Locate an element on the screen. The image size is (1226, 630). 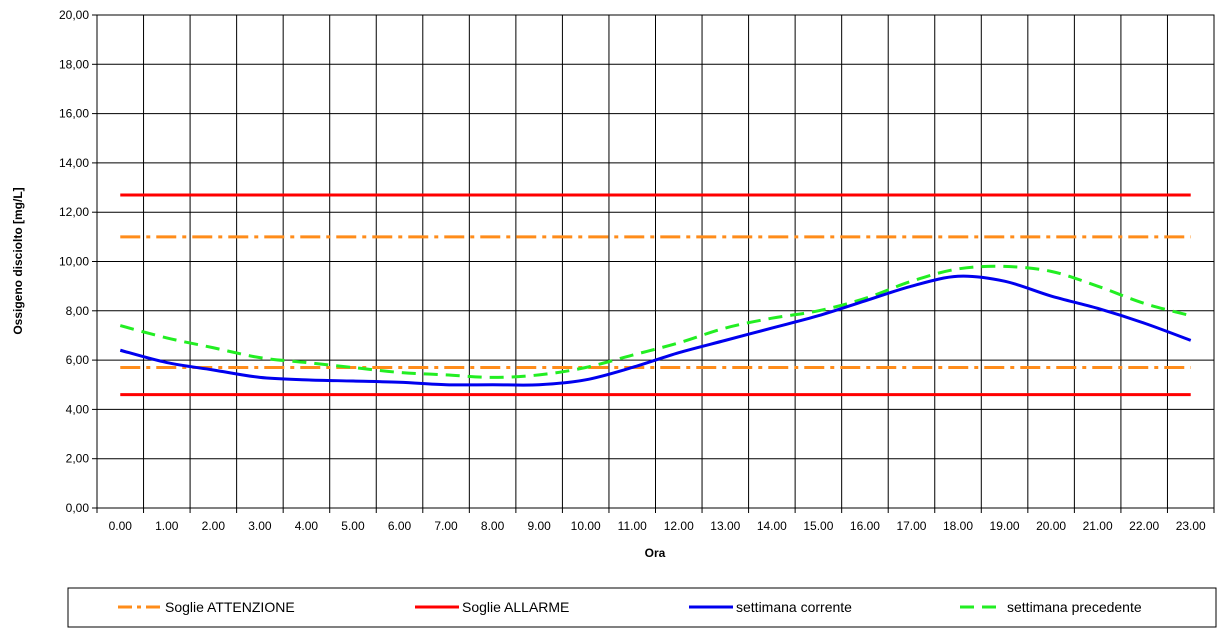
y-axis-title: Ossigeno disciolto [mg/L] is located at coordinates (18, 260).